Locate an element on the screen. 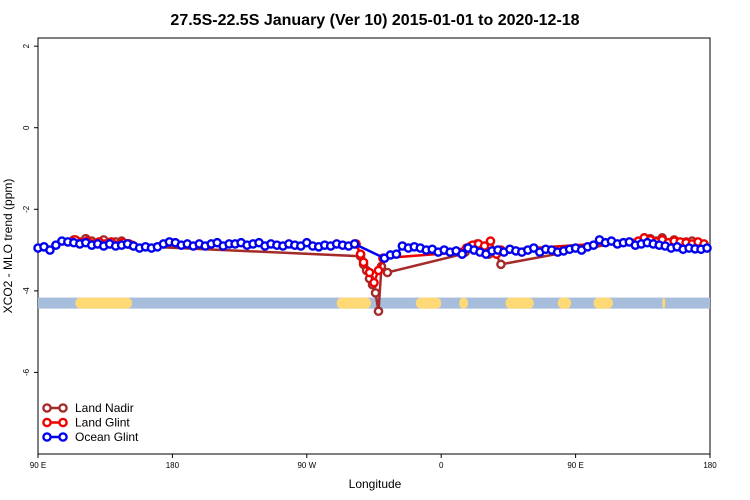 The height and width of the screenshot is (500, 750). legend-label-land-glint: Land Glint is located at coordinates (102, 423).